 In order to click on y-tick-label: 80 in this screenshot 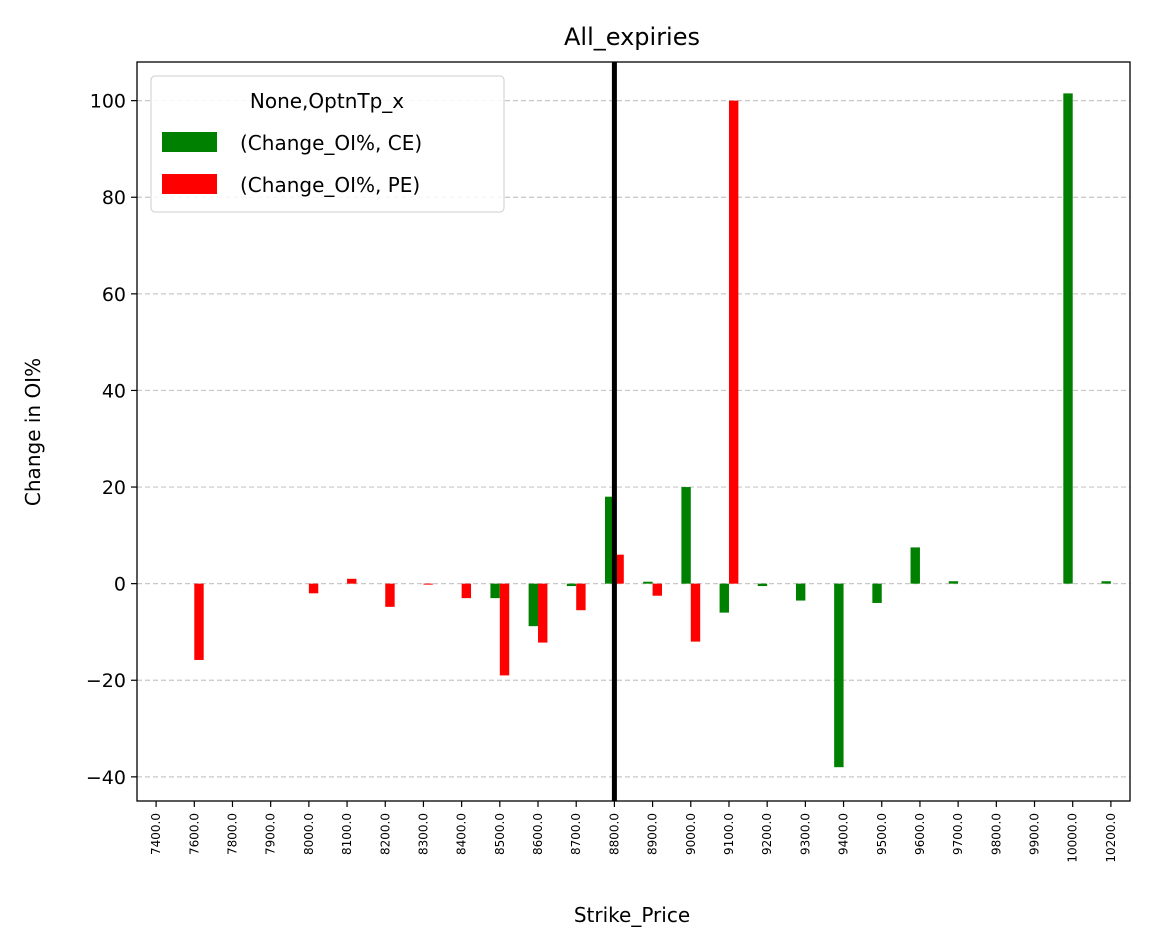, I will do `click(114, 198)`.